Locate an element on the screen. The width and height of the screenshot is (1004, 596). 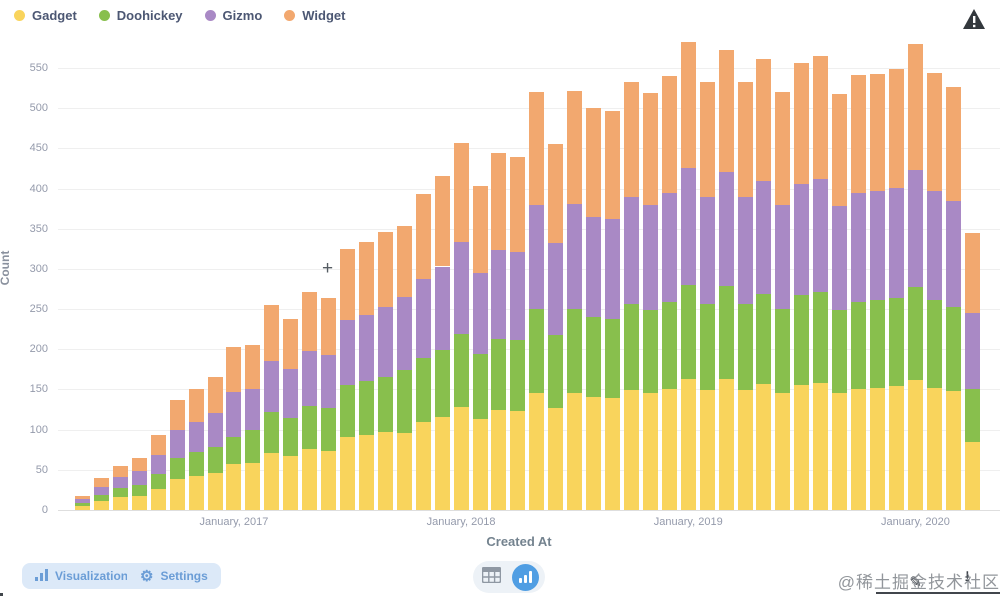
chart-view-icon-selected is located at coordinates (525, 577).